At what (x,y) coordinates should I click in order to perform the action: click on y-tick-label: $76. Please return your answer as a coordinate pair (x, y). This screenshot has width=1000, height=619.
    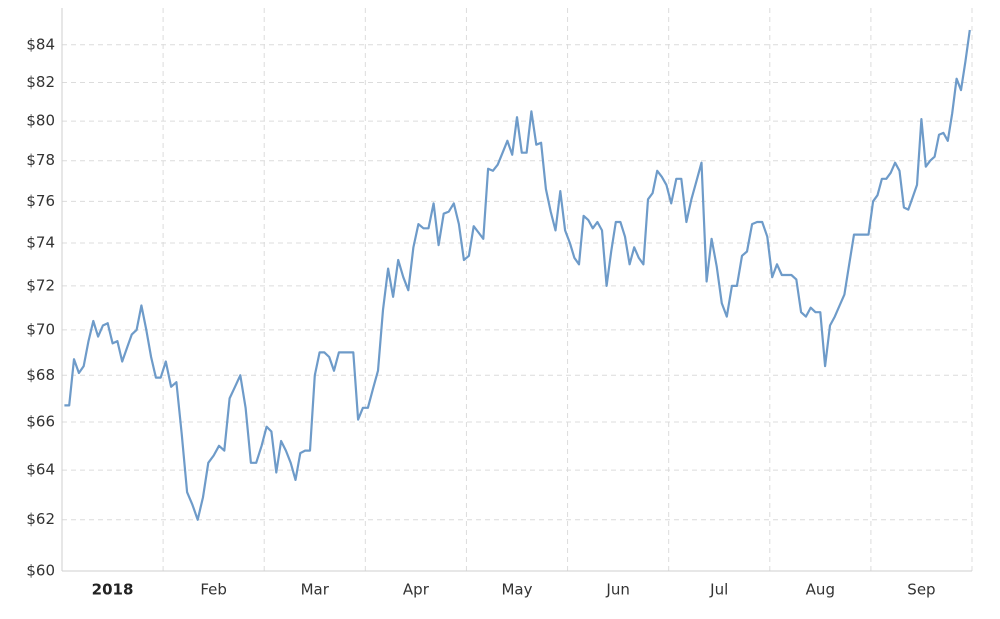
    Looking at the image, I should click on (40, 201).